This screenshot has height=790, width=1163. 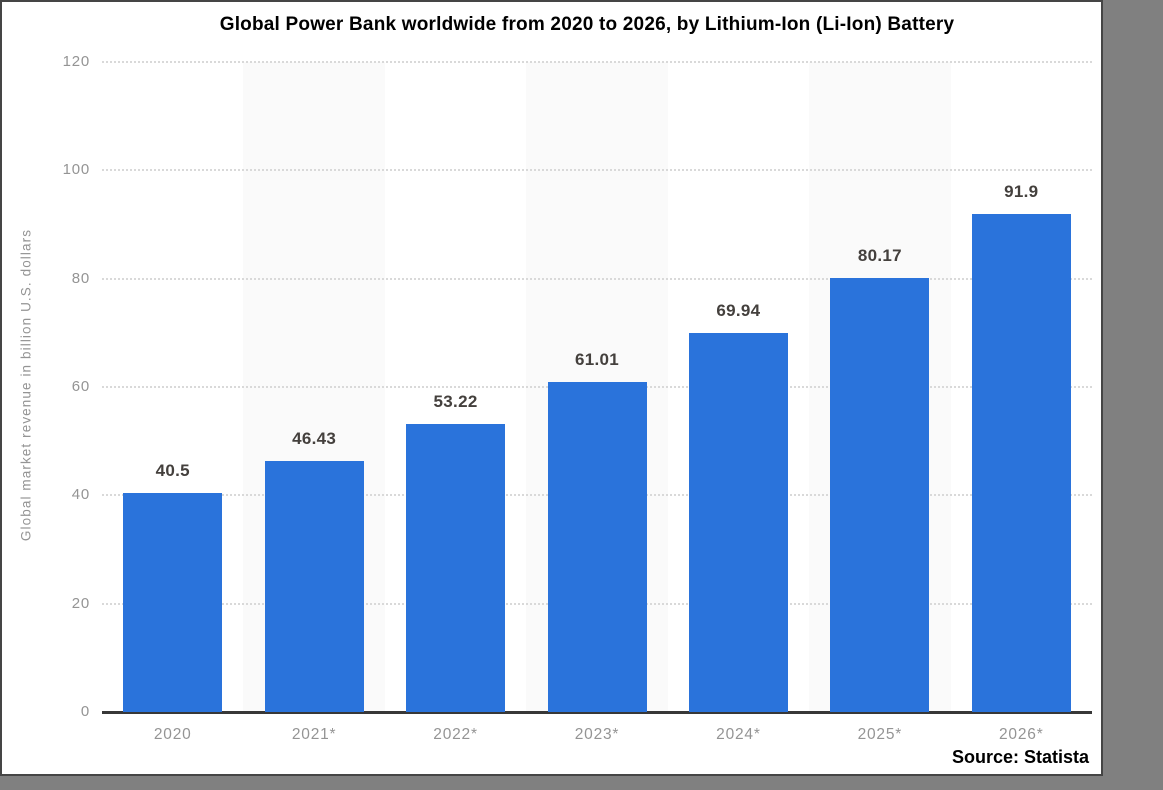 I want to click on x-tick-label: 2022*, so click(x=455, y=734).